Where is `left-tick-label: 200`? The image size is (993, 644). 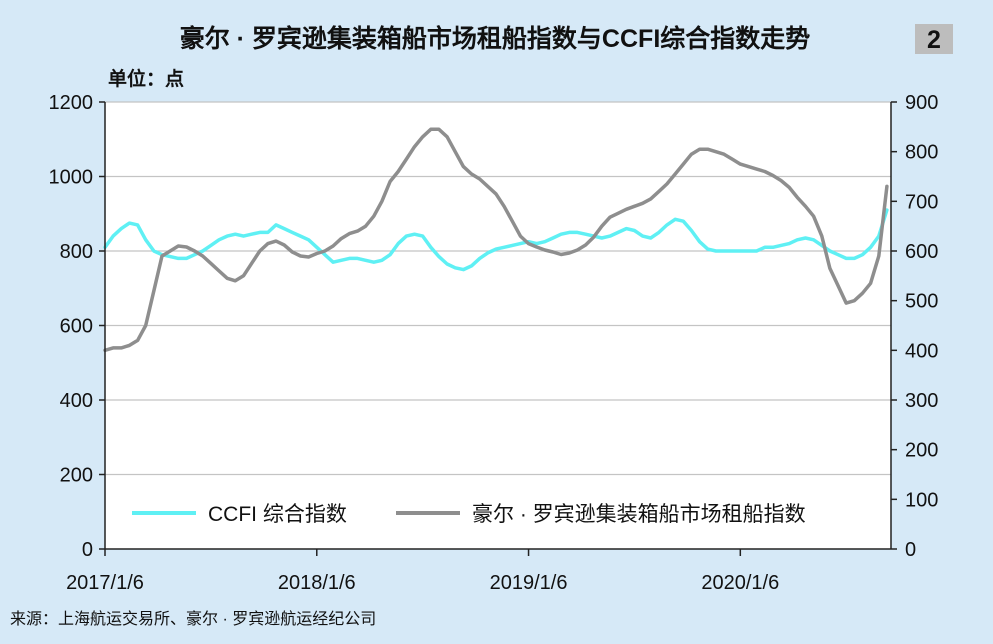
left-tick-label: 200 is located at coordinates (76, 476).